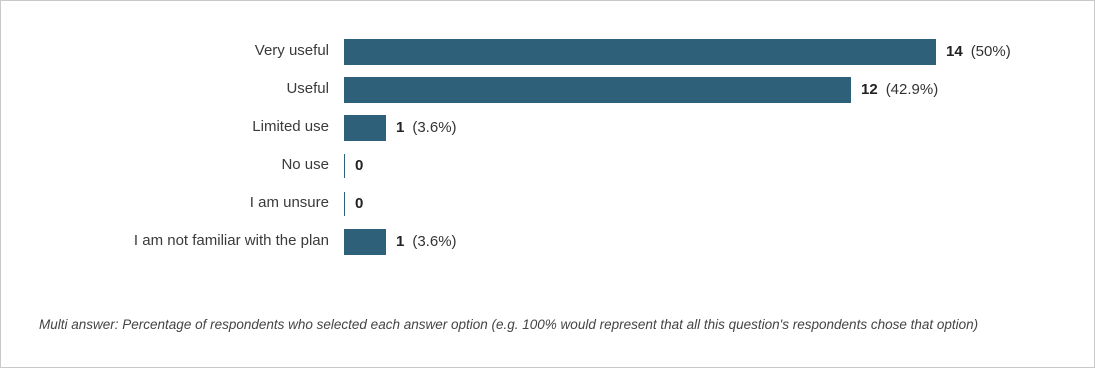 The height and width of the screenshot is (368, 1095). I want to click on data-label-percent: (50%), so click(990, 51).